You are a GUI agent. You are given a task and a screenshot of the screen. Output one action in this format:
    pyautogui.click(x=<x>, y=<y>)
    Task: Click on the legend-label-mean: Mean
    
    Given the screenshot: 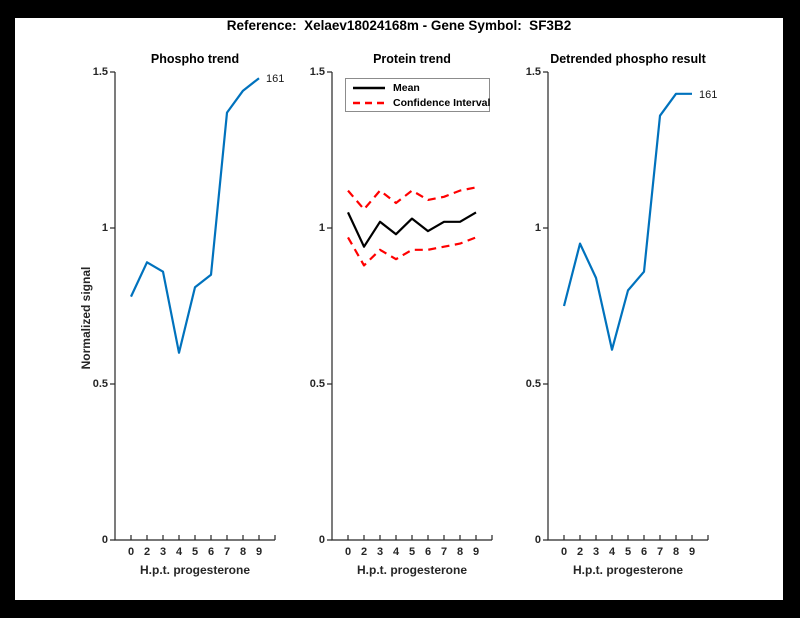 What is the action you would take?
    pyautogui.click(x=406, y=87)
    